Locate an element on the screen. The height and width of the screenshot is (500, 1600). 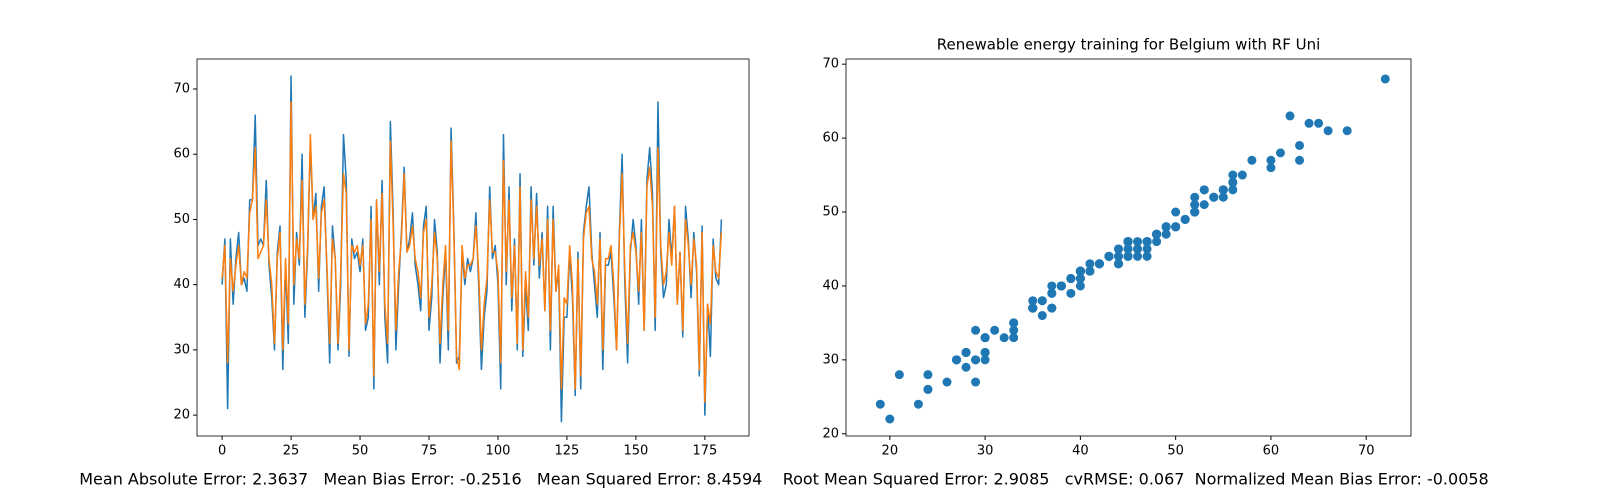
x-tick-label: 100 is located at coordinates (498, 451).